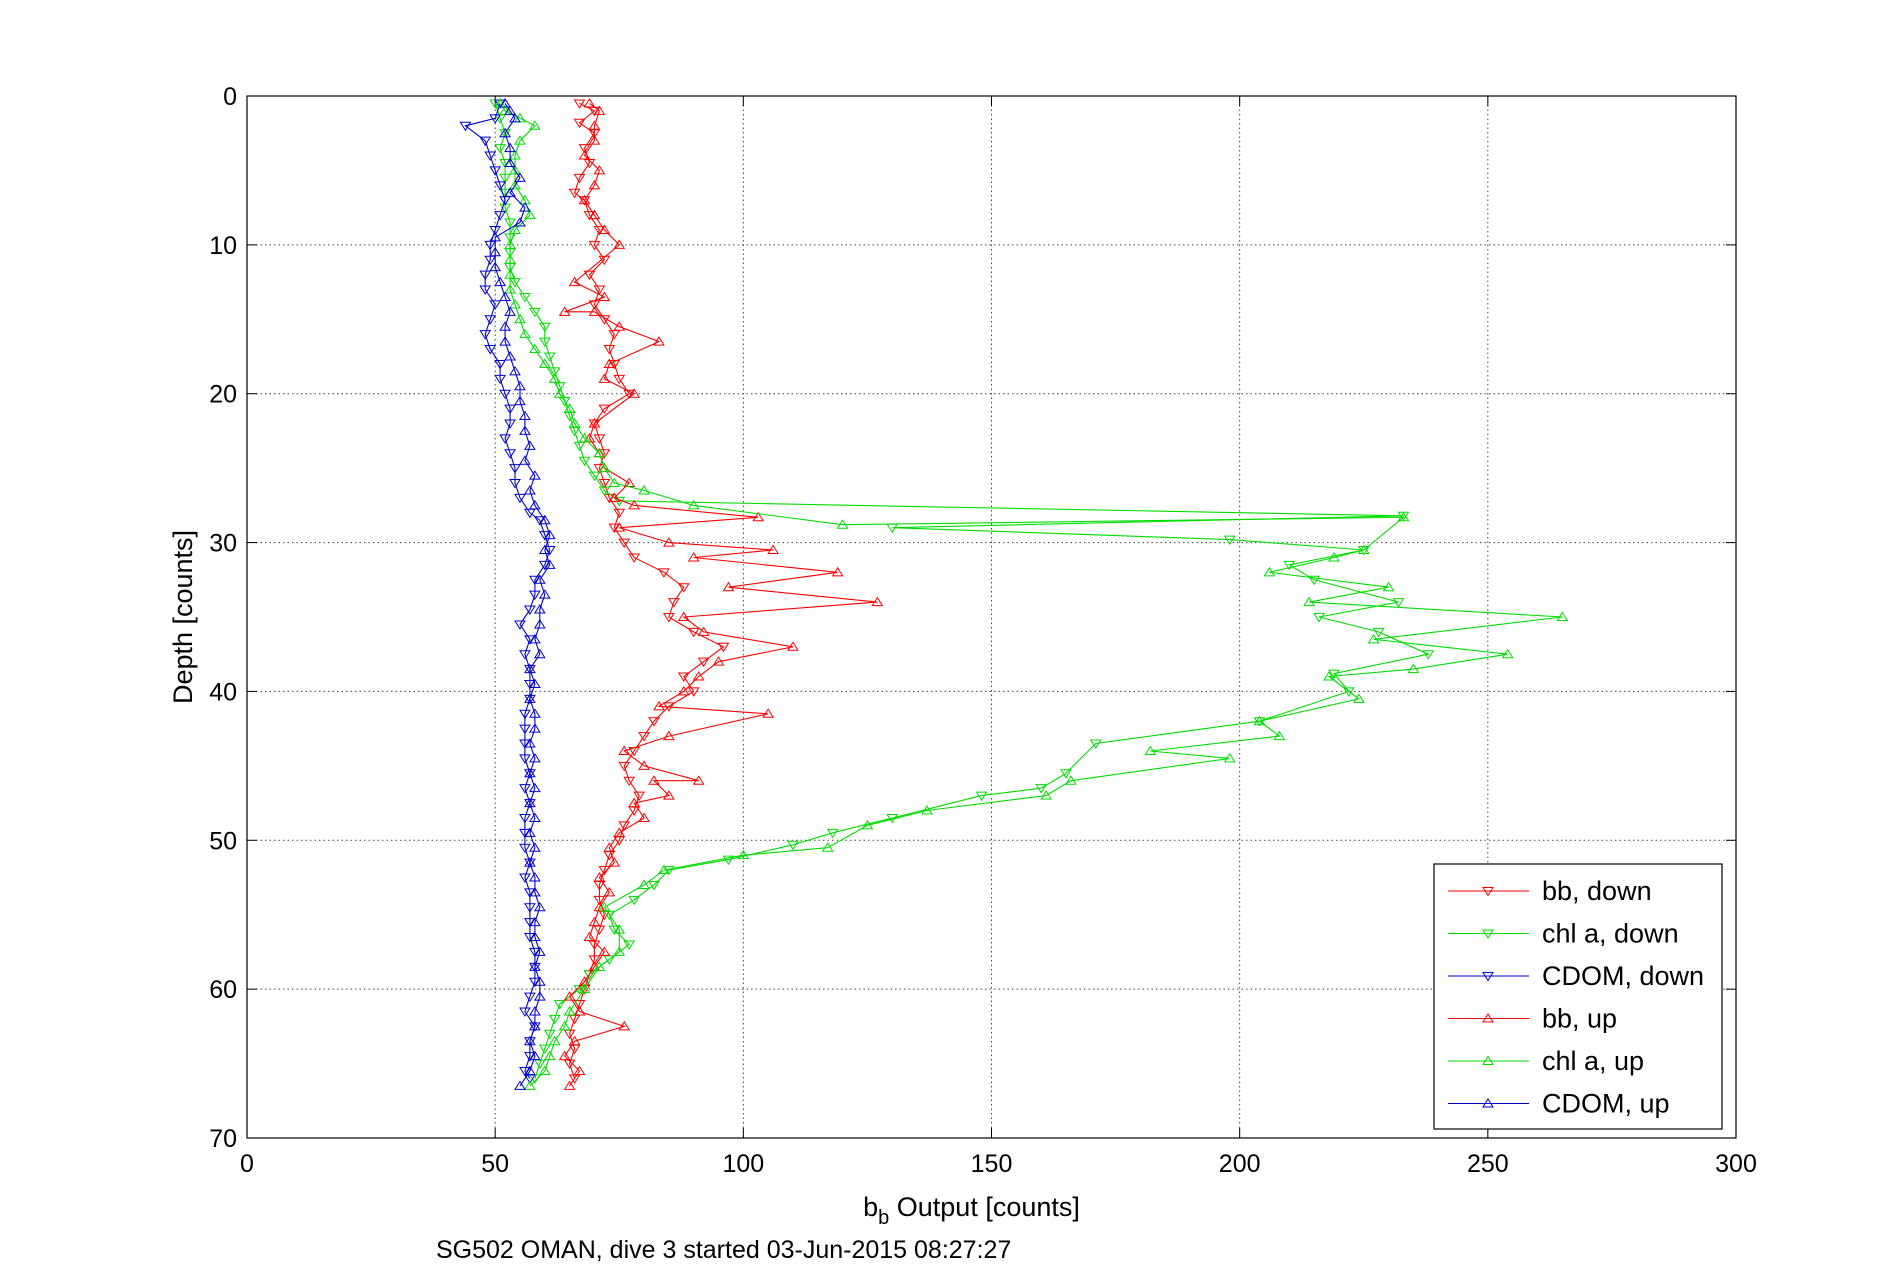  Describe the element at coordinates (1578, 996) in the screenshot. I see `legend-box` at that location.